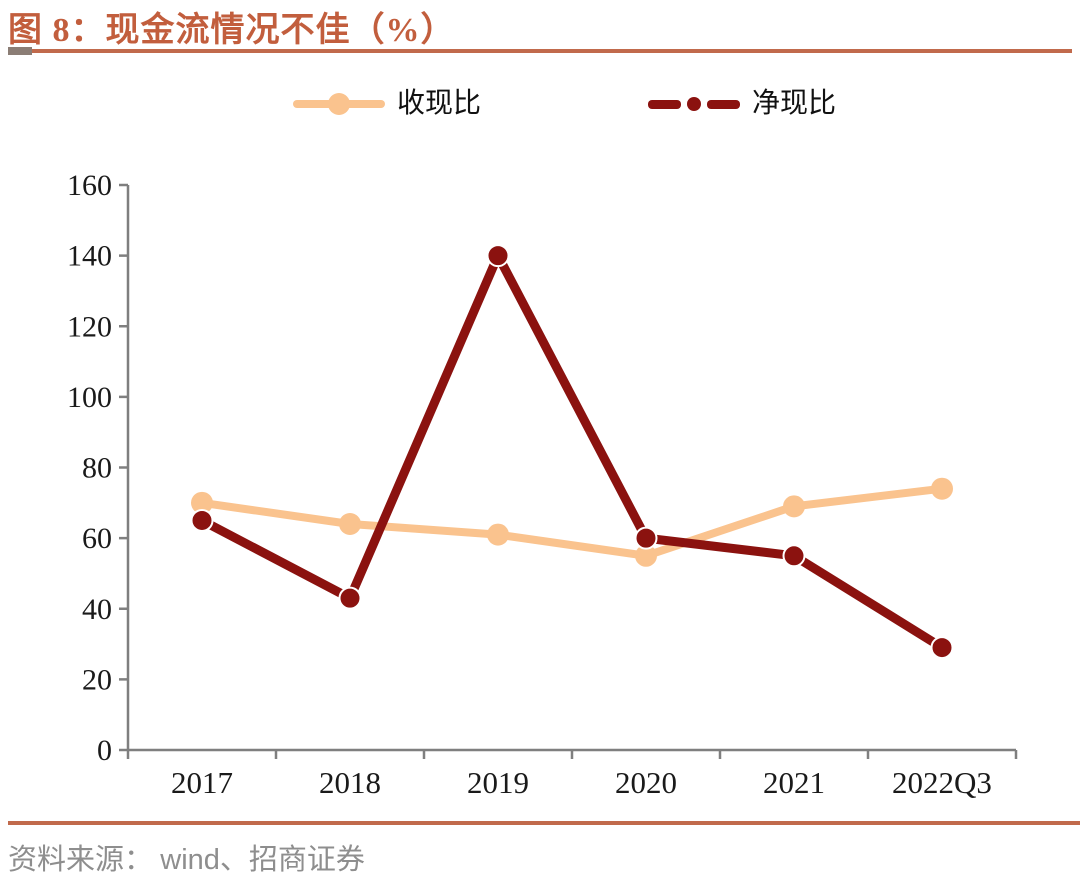 The width and height of the screenshot is (1080, 882). What do you see at coordinates (202, 782) in the screenshot?
I see `x-tick-label: 2017` at bounding box center [202, 782].